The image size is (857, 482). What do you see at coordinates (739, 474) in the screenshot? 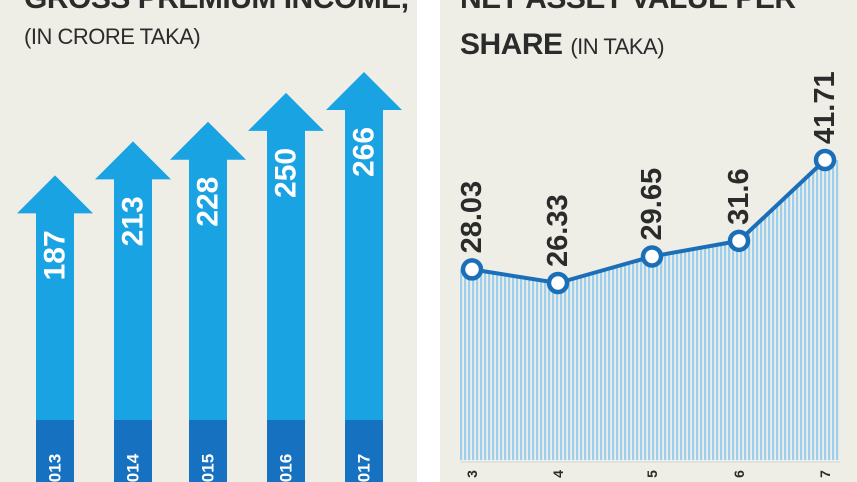
I see `x-tick-label: 6` at bounding box center [739, 474].